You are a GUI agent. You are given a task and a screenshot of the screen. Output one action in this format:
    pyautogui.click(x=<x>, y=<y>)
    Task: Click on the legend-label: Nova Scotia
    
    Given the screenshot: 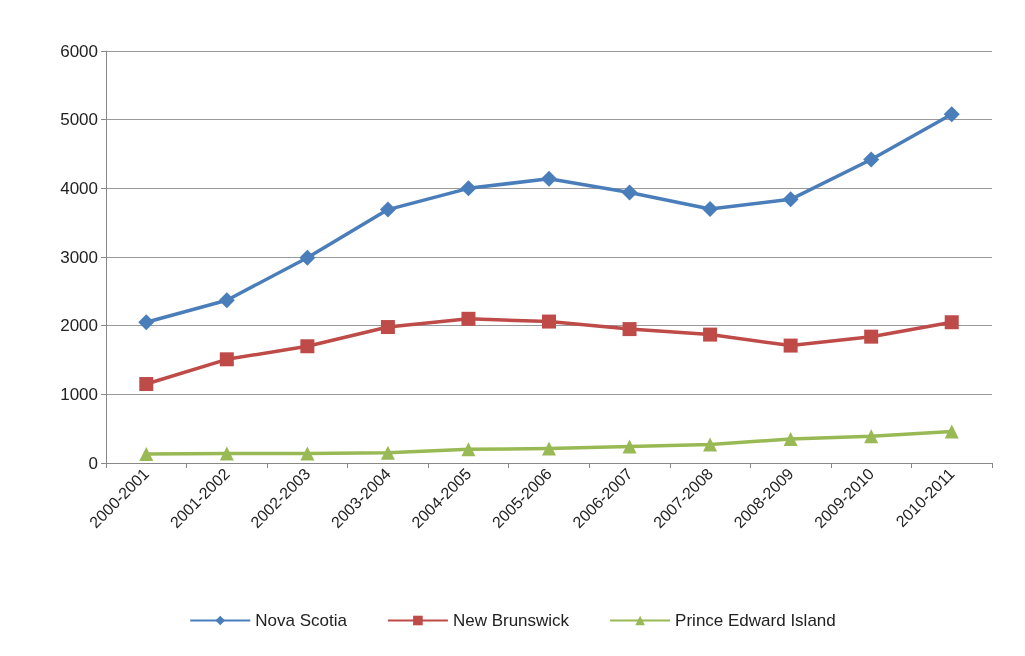 What is the action you would take?
    pyautogui.click(x=301, y=620)
    